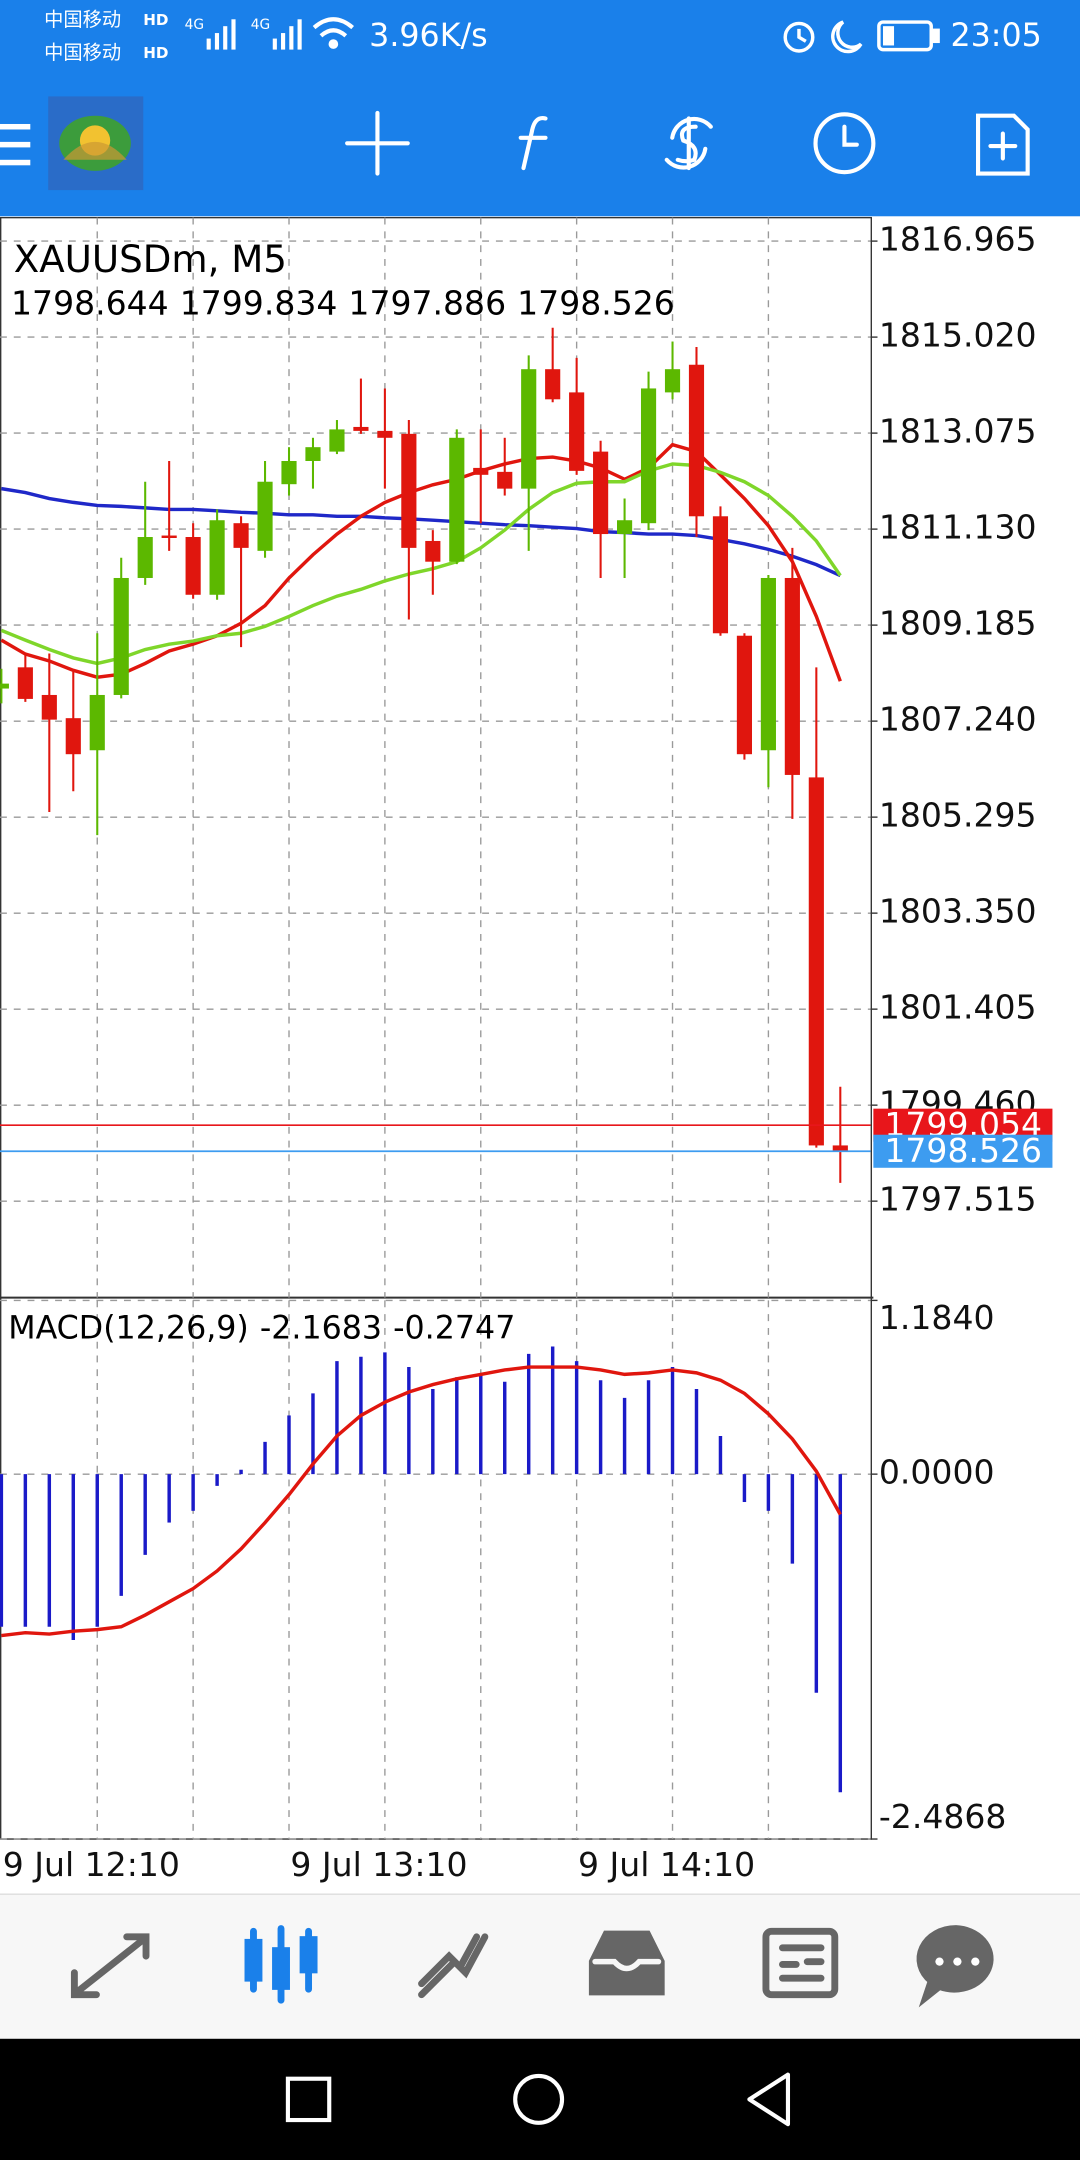 This screenshot has height=2160, width=1080. Describe the element at coordinates (308, 2099) in the screenshot. I see `recents-button` at that location.